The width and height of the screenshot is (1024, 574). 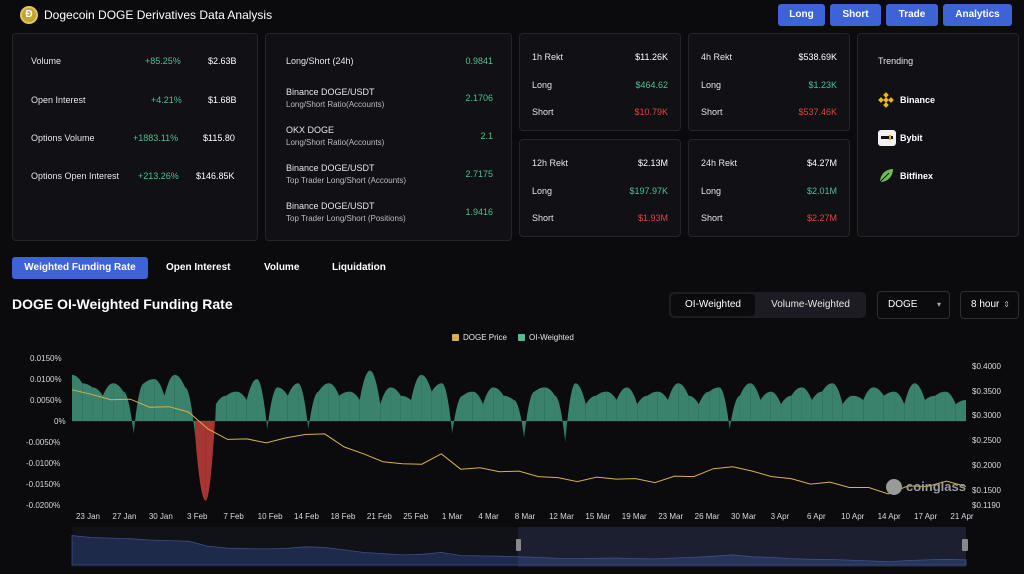 I want to click on stat-value: $115.80, so click(x=219, y=138).